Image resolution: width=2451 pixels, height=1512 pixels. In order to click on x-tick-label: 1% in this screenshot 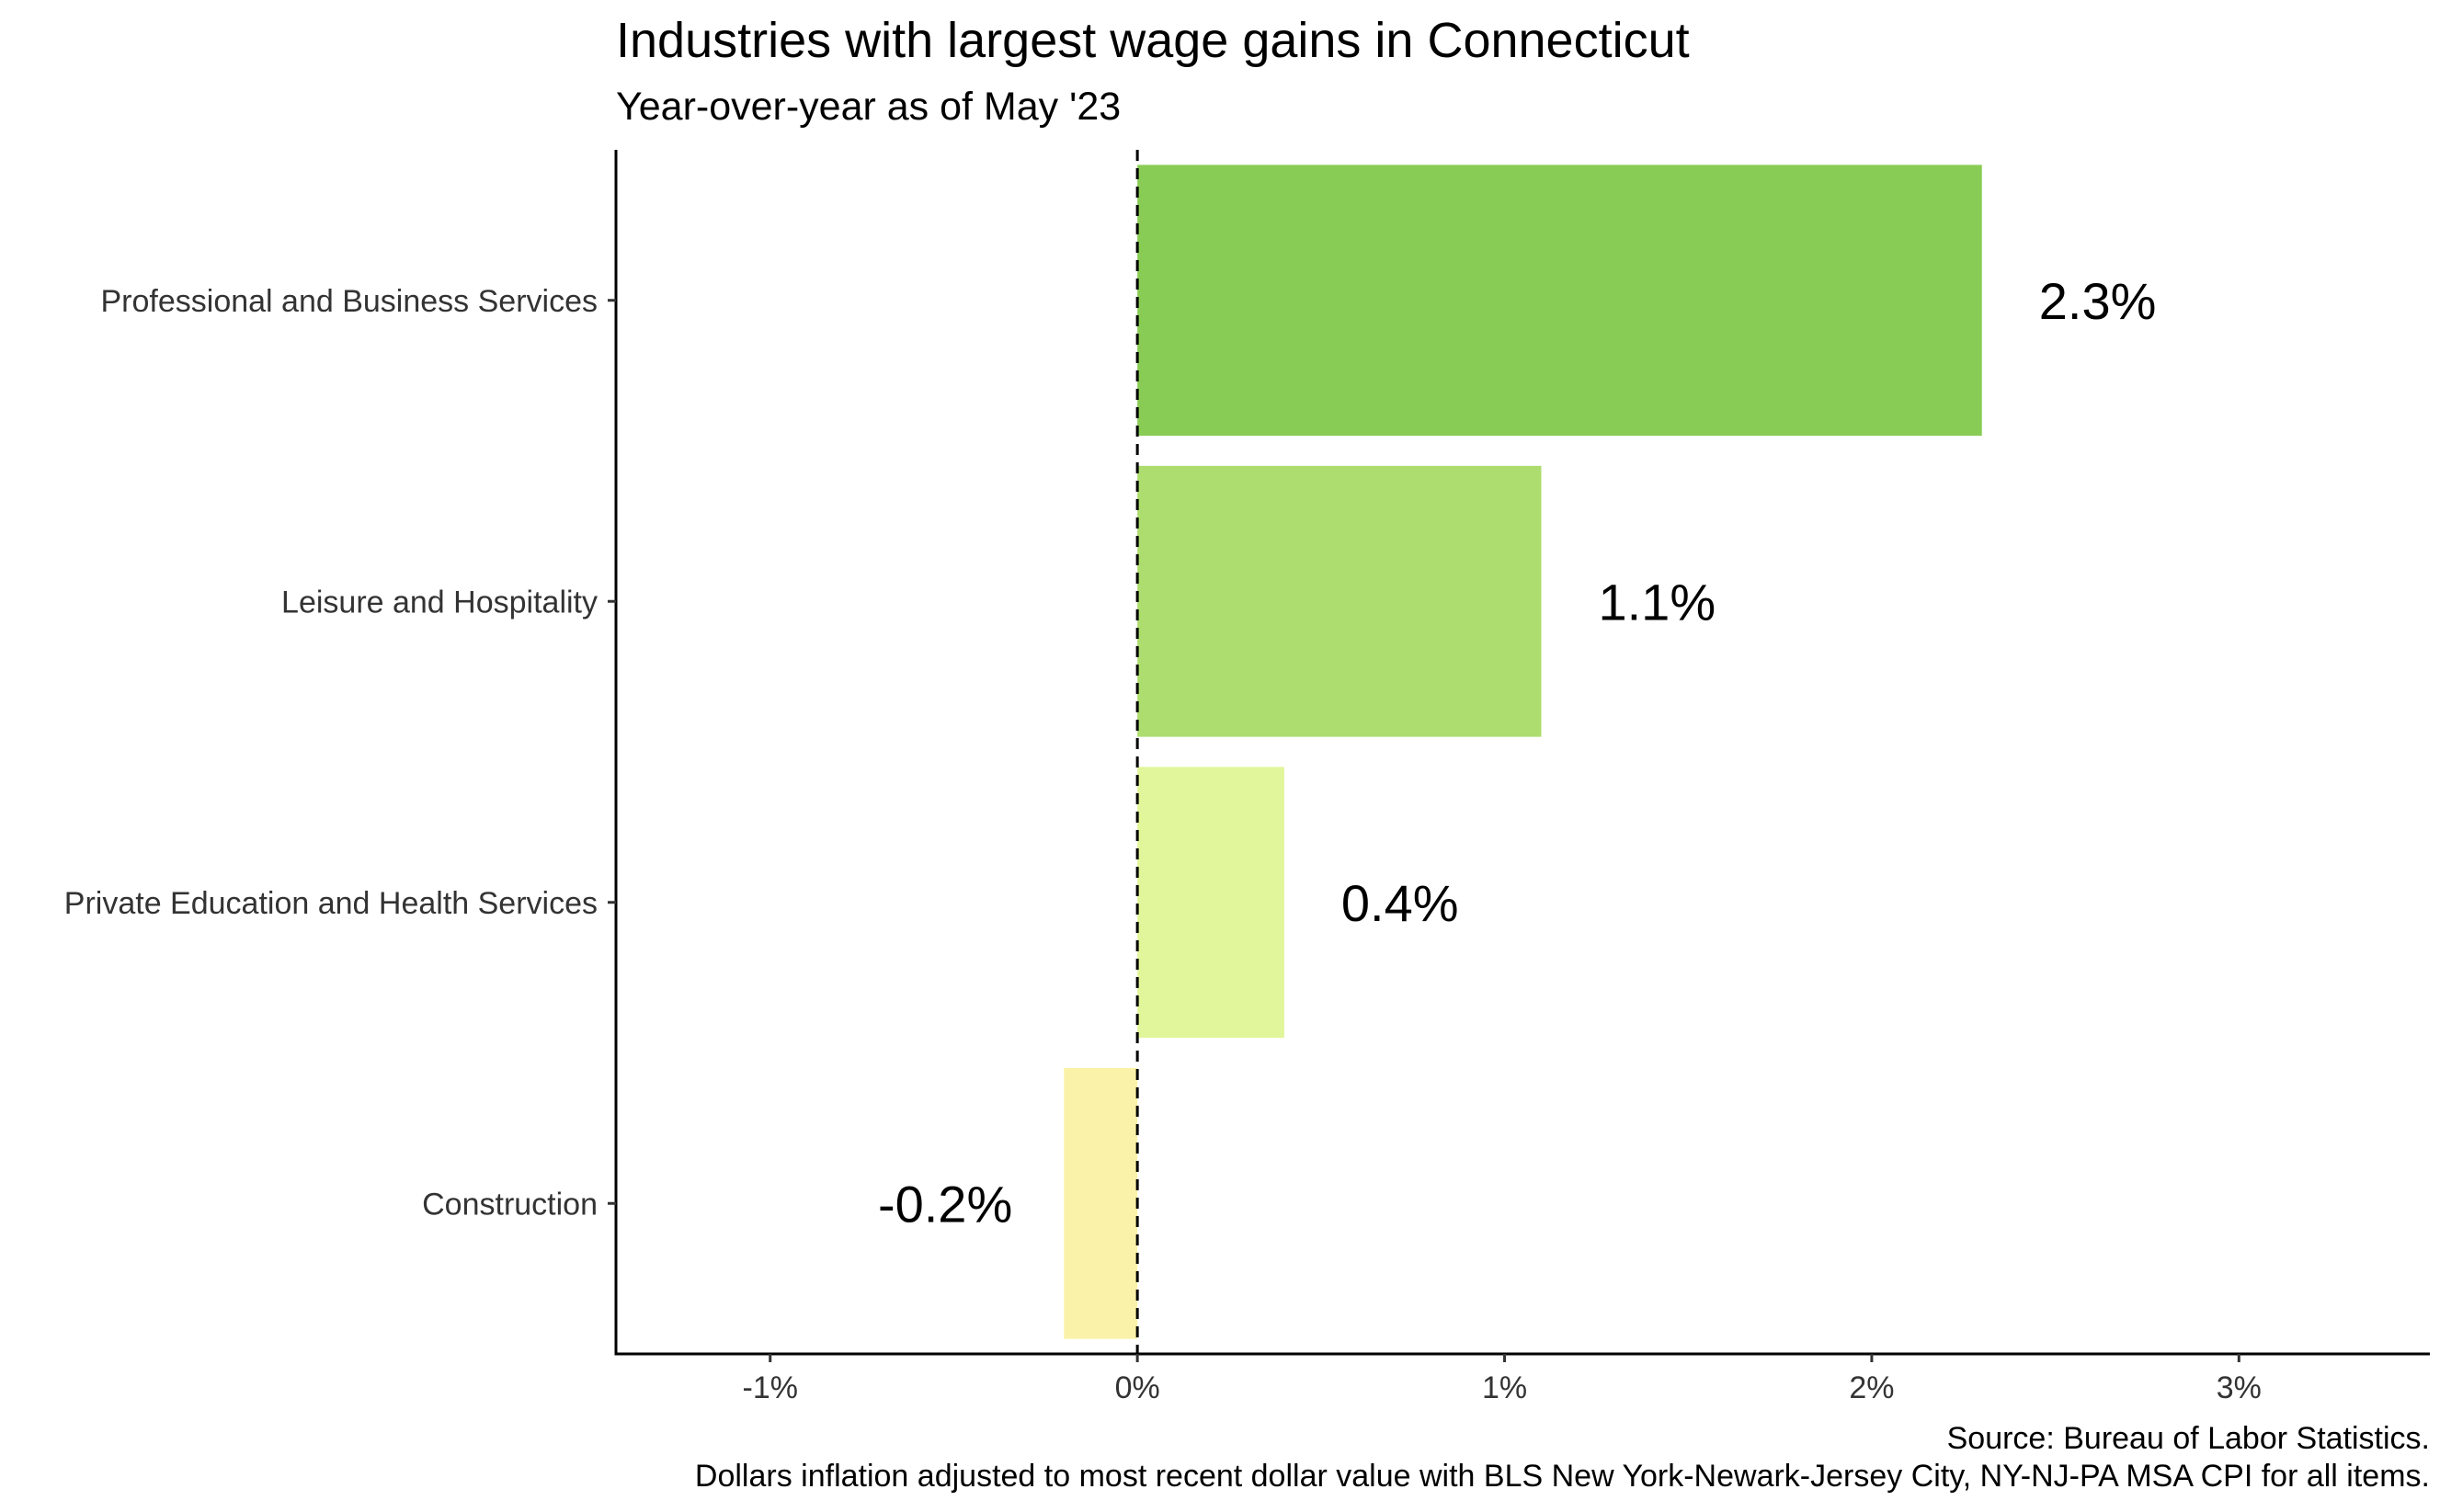, I will do `click(1504, 1387)`.